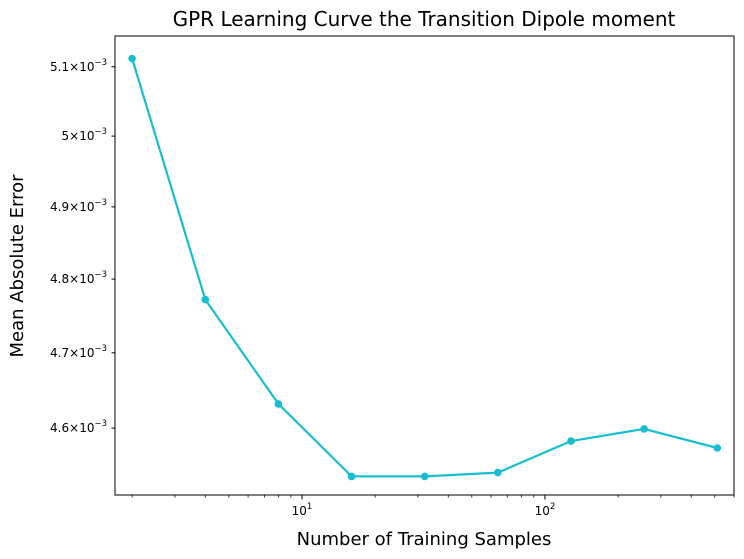 This screenshot has height=559, width=744. What do you see at coordinates (17, 266) in the screenshot?
I see `y-axis-label: Mean Absolute Error` at bounding box center [17, 266].